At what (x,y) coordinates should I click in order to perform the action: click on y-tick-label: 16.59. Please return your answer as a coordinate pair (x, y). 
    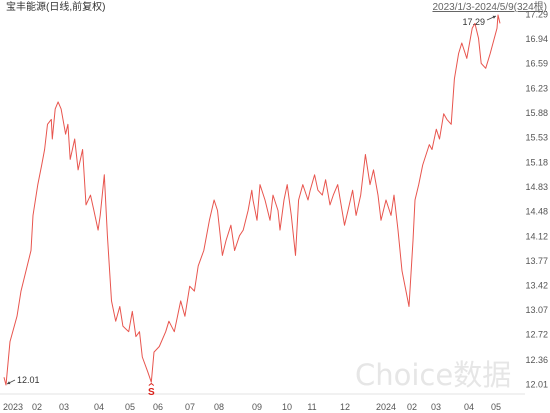
    Looking at the image, I should click on (536, 63).